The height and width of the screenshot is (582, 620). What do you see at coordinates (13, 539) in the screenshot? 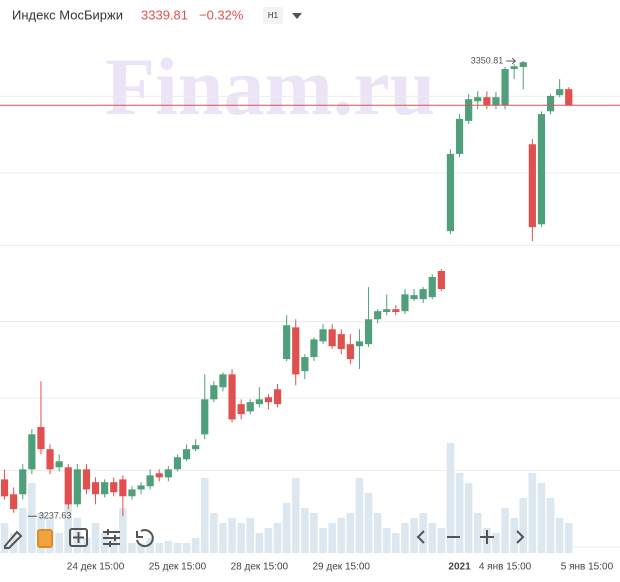
I see `draw-tool` at bounding box center [13, 539].